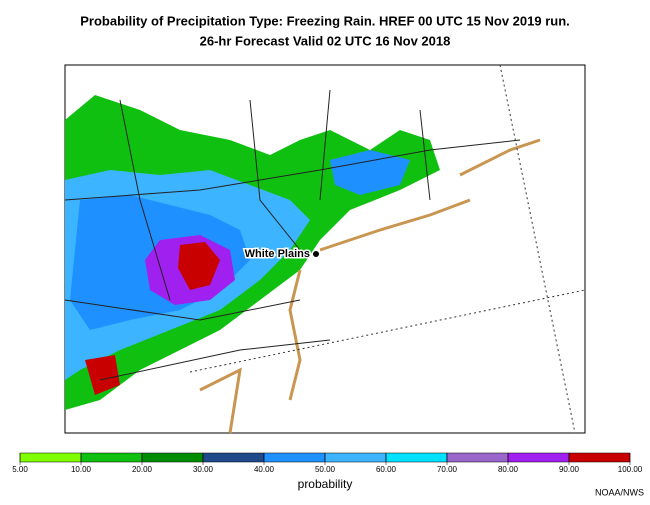  I want to click on colorbar-tick-label: 90.00, so click(569, 469).